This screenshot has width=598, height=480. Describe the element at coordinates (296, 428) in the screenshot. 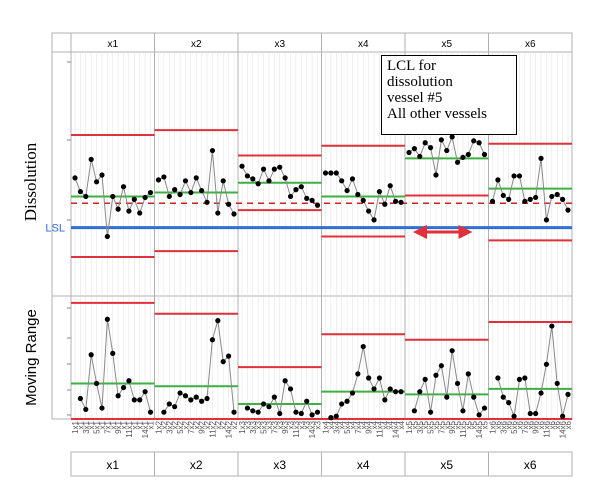

I see `x-tick-label: 11x3` at that location.